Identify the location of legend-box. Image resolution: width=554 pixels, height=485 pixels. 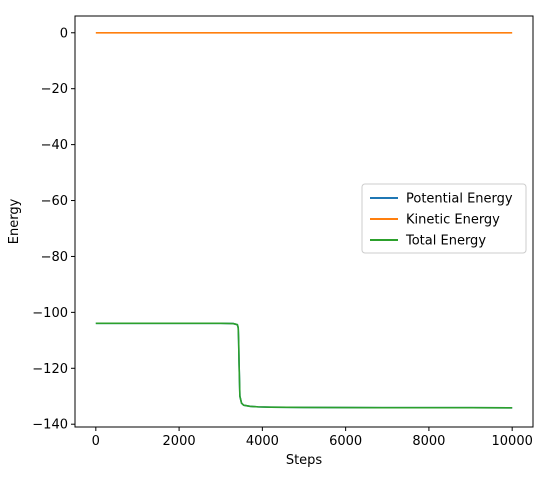
(444, 218).